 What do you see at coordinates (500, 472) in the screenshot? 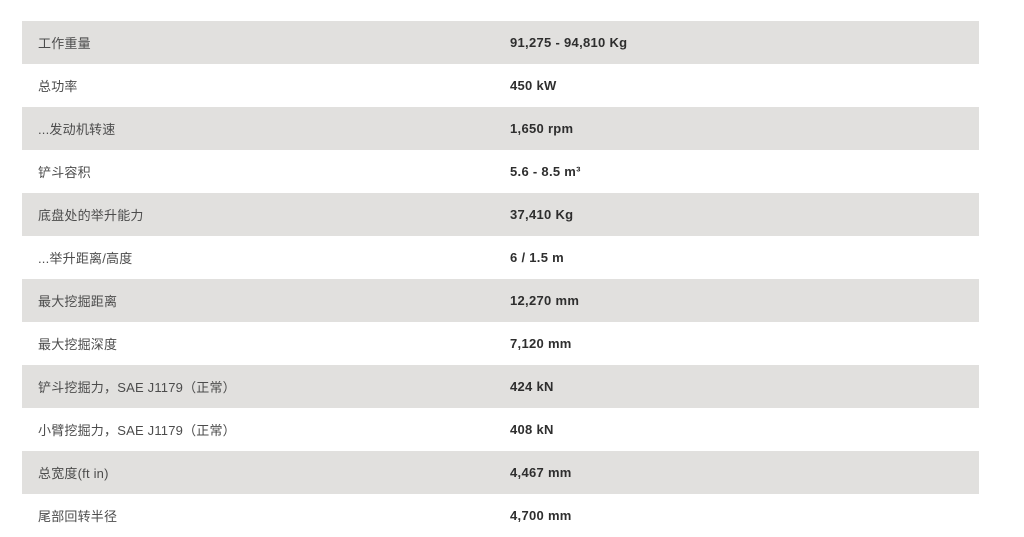
I see `spec-row: 总宽度(ft in) 4,467 mm` at bounding box center [500, 472].